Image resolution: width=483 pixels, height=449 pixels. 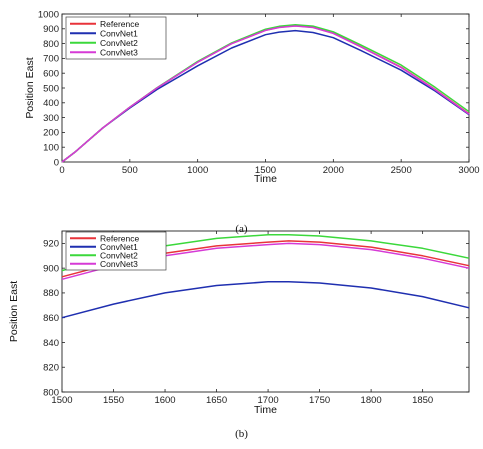 I want to click on chart-b-ytick-label: 880, so click(x=51, y=293).